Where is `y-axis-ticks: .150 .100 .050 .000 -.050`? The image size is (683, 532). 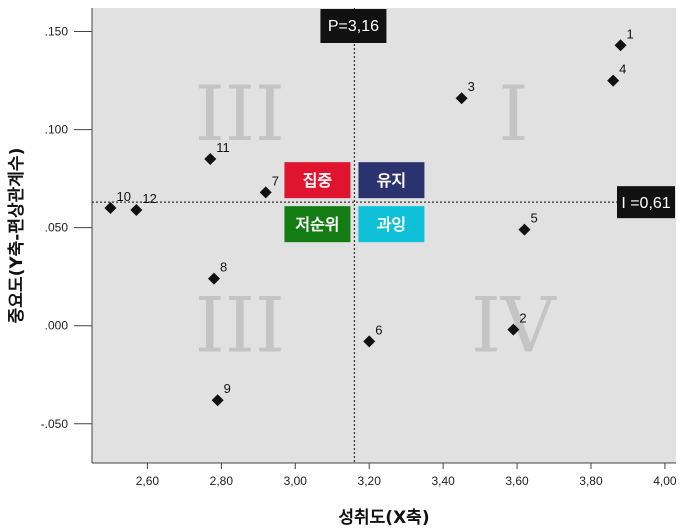 y-axis-ticks: .150 .100 .050 .000 -.050 is located at coordinates (66, 228).